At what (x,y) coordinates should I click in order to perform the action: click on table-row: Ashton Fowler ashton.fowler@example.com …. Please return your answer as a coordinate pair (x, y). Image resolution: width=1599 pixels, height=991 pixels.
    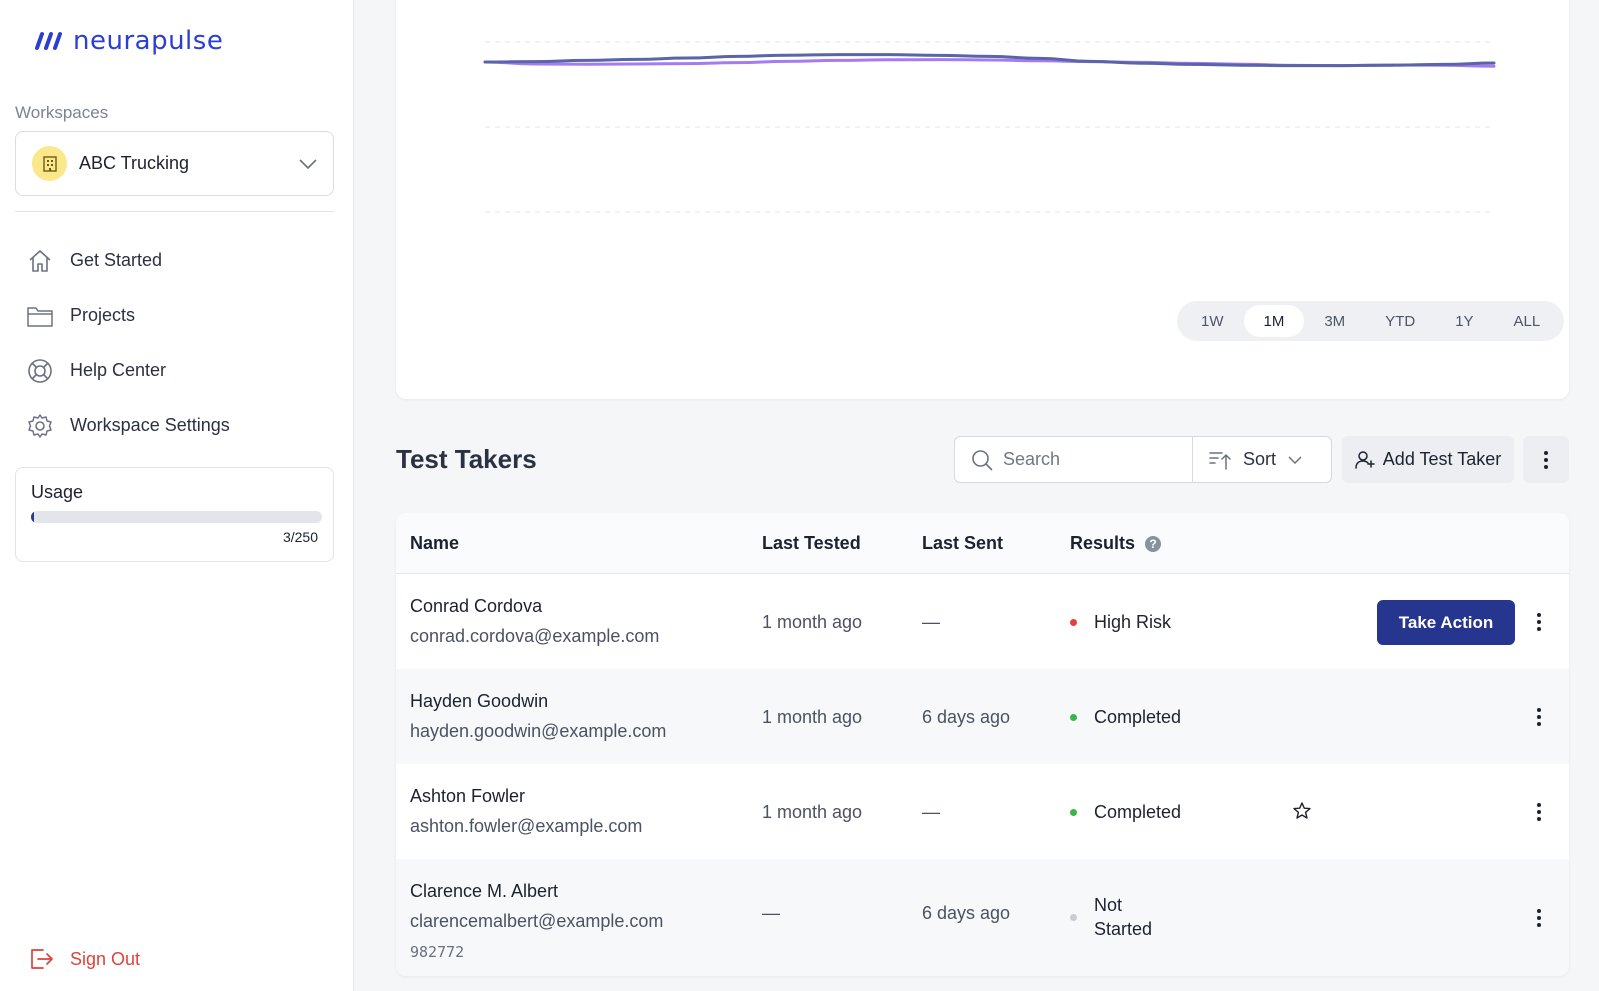
    Looking at the image, I should click on (982, 811).